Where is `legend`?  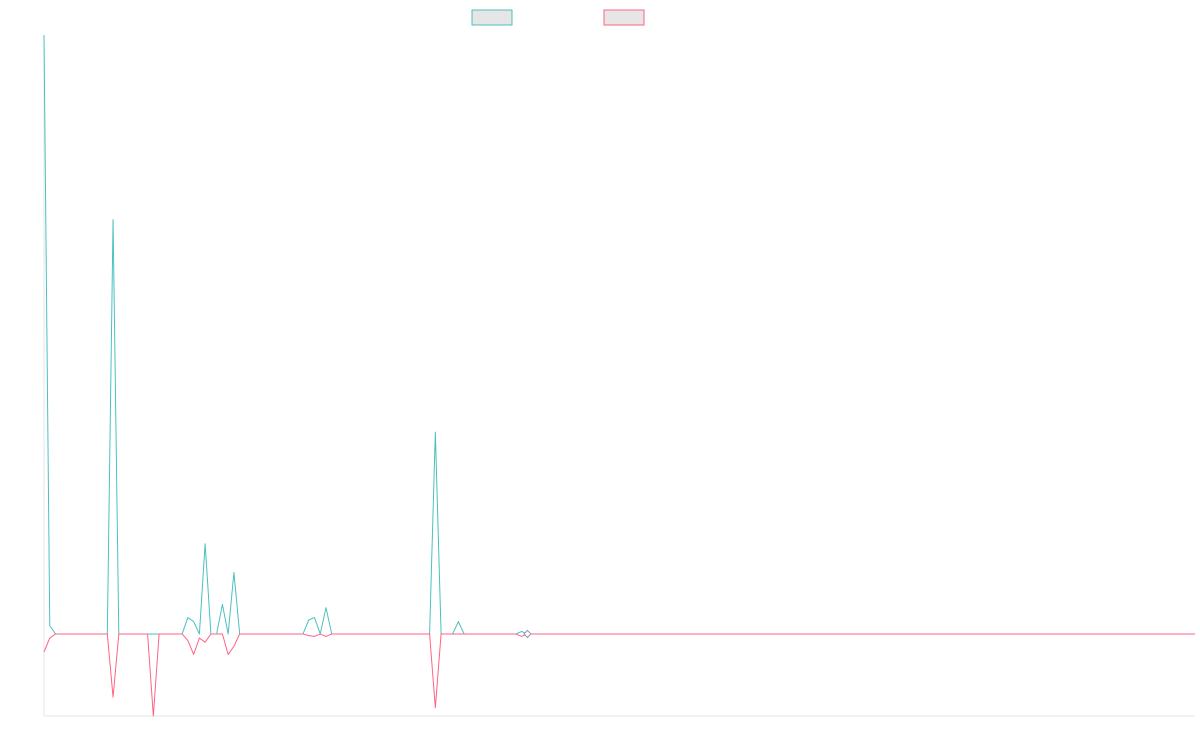 legend is located at coordinates (558, 17).